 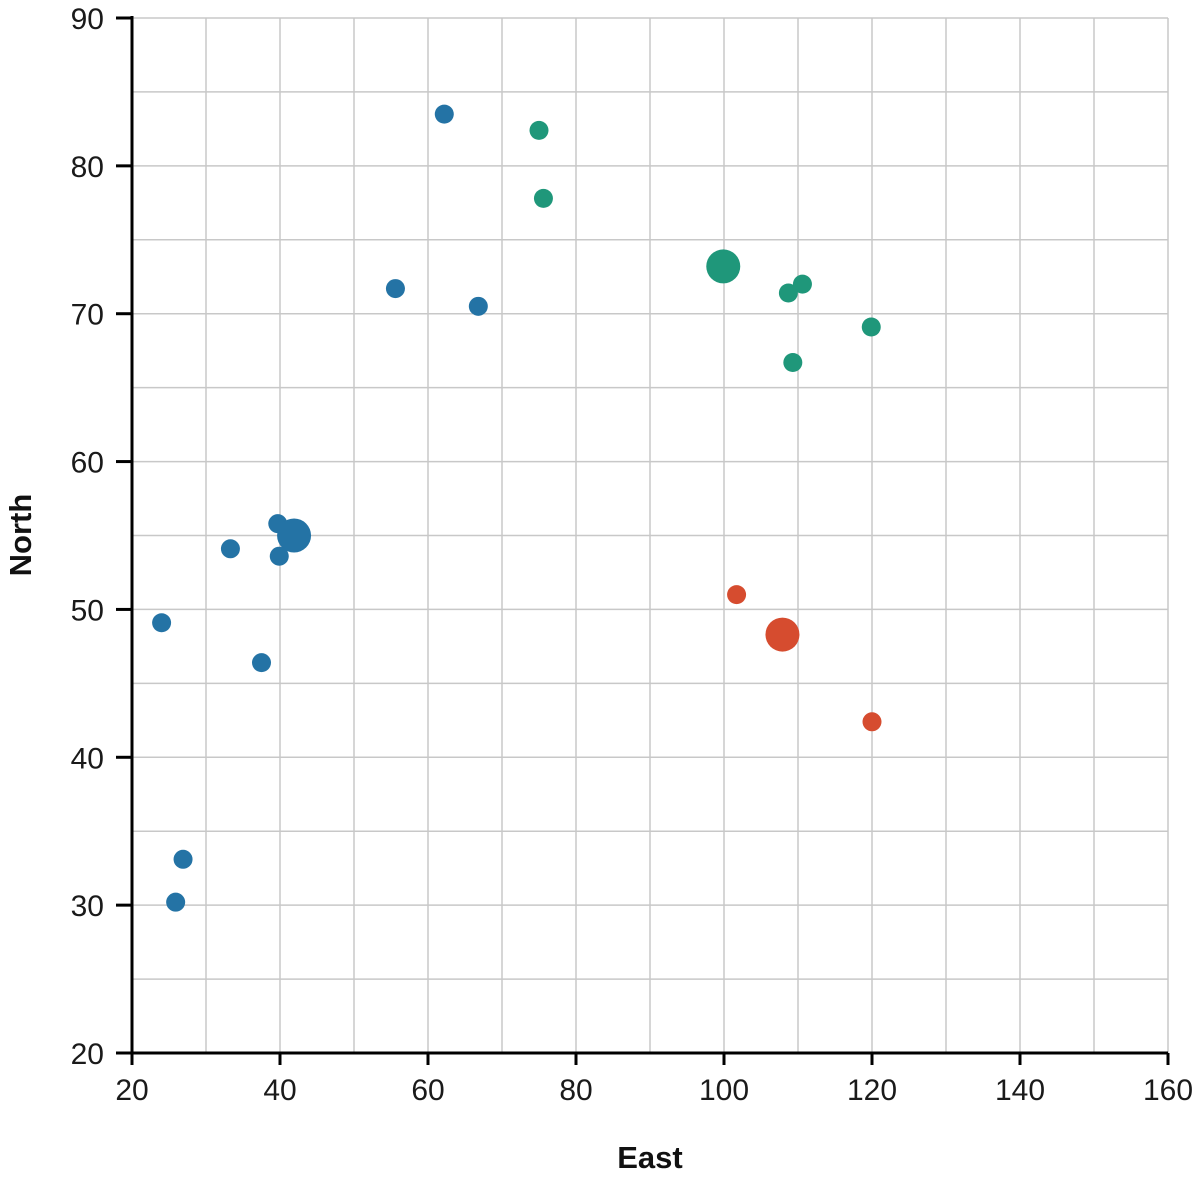 What do you see at coordinates (87, 758) in the screenshot?
I see `y-tick-label: 40` at bounding box center [87, 758].